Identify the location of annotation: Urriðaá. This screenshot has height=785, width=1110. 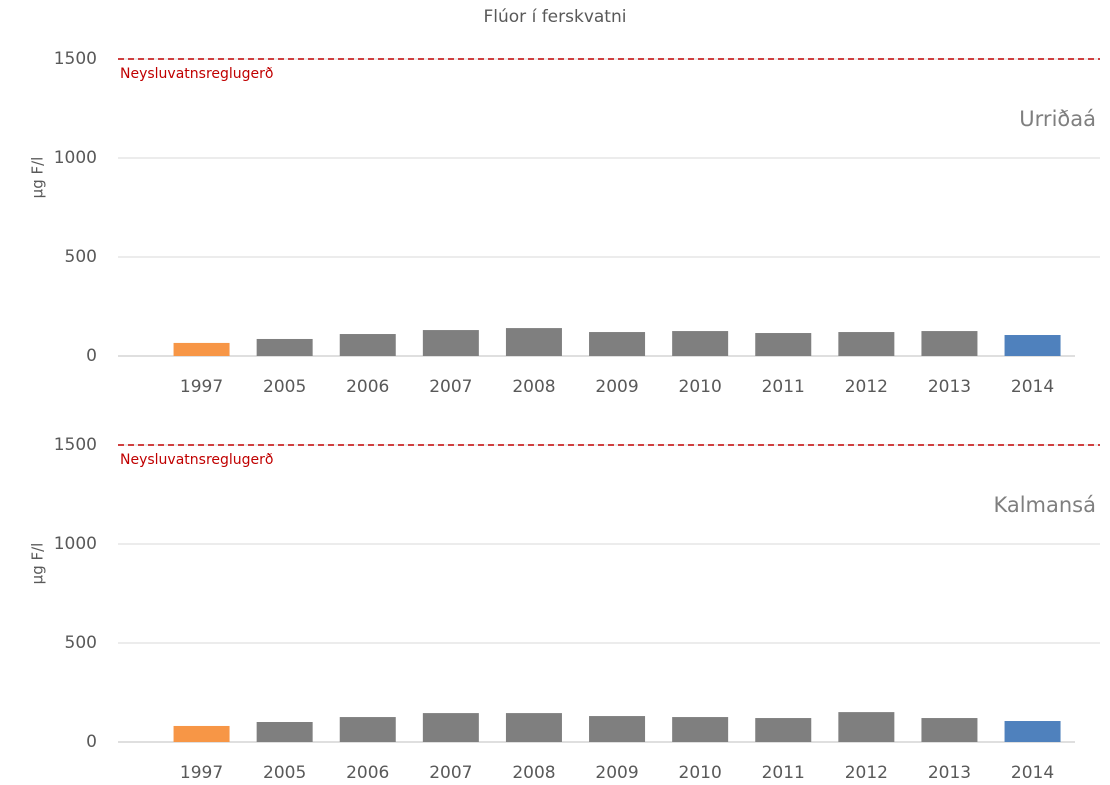
(1057, 119).